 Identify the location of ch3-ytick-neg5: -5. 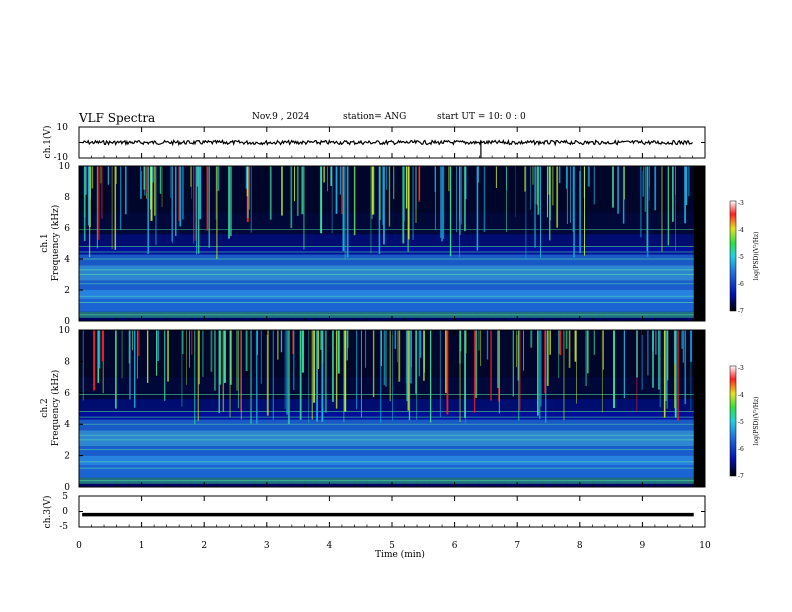
(63, 527).